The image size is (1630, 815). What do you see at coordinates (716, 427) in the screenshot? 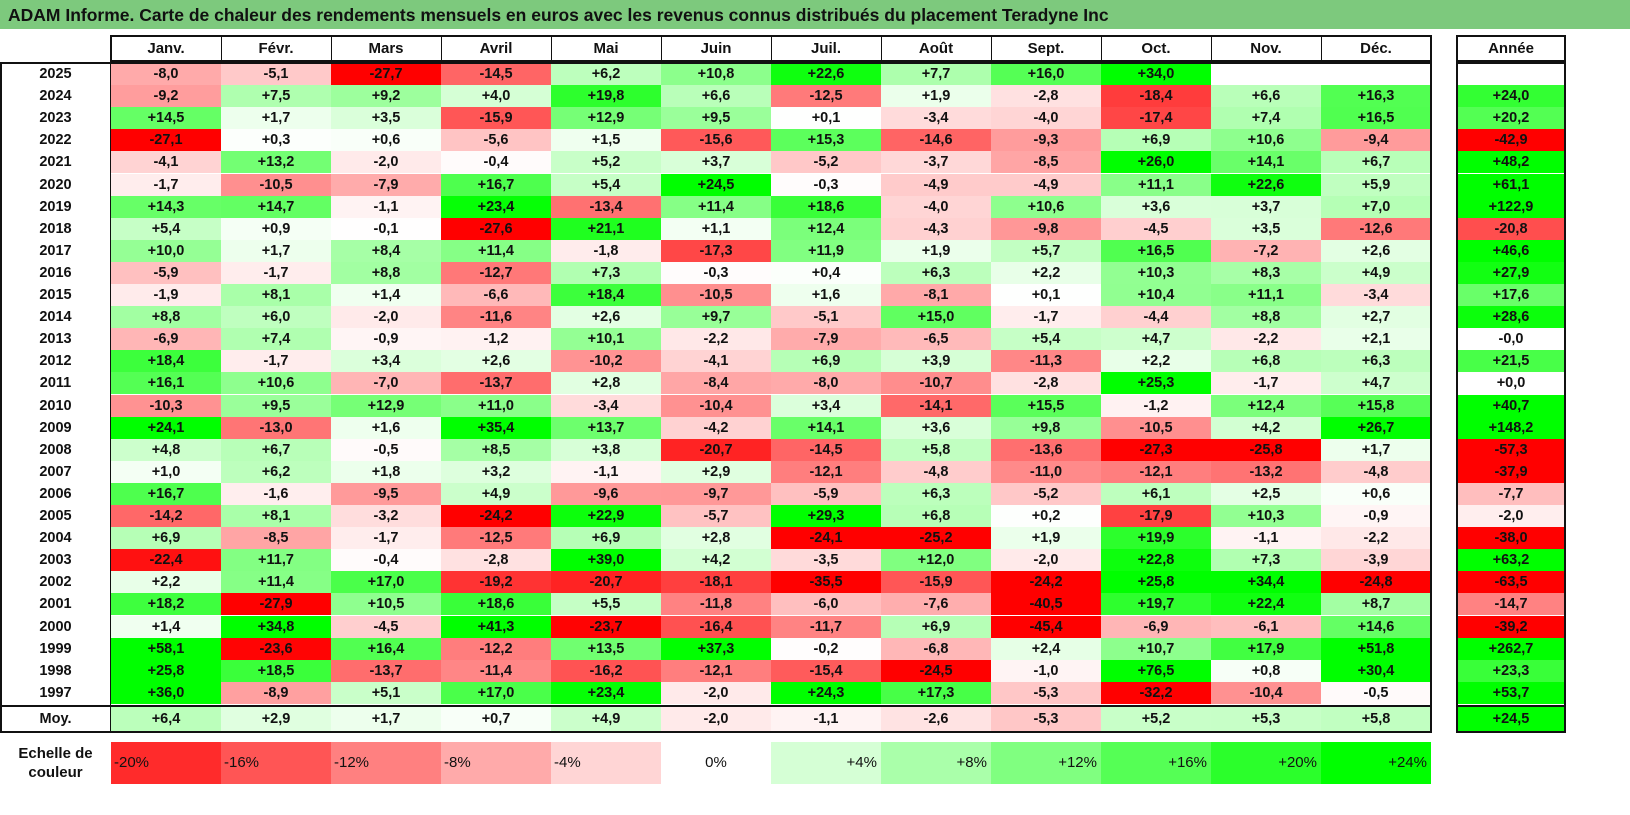
I see `heatmap-cell: -4,2` at bounding box center [716, 427].